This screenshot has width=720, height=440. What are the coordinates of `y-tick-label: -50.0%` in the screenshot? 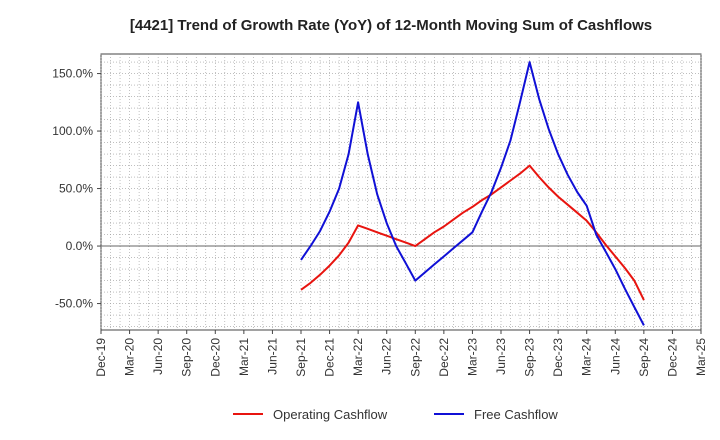 It's located at (74, 304).